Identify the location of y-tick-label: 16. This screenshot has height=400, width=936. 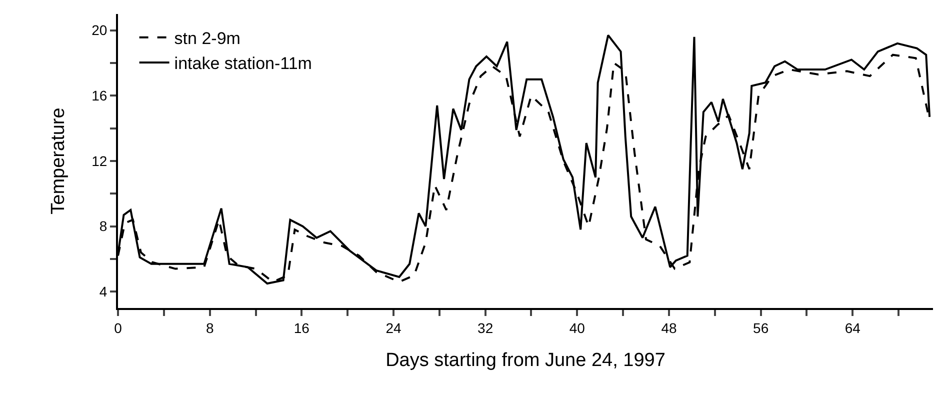
(100, 96).